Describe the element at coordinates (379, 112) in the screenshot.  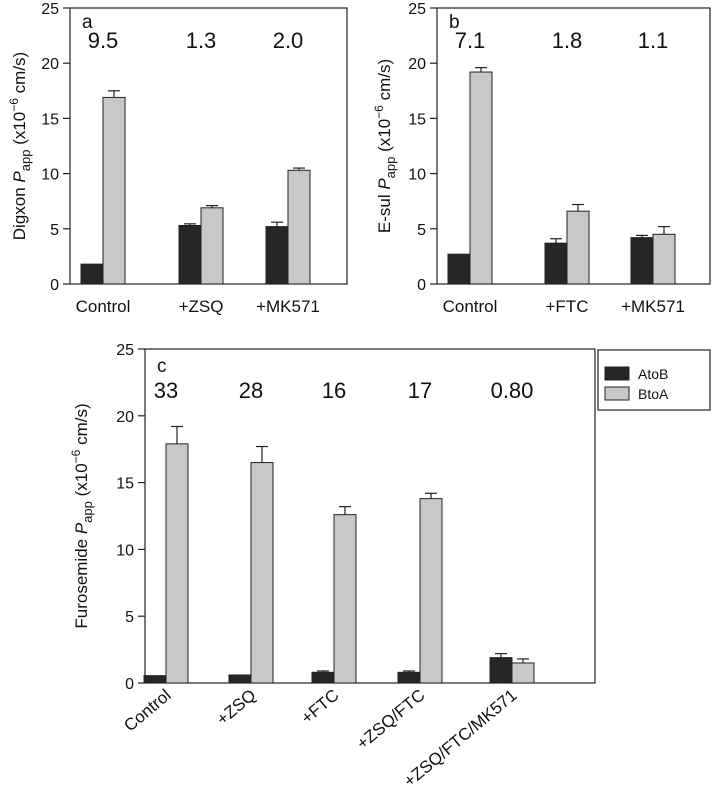
I see `panel-b-ylabel-superscript: −6` at that location.